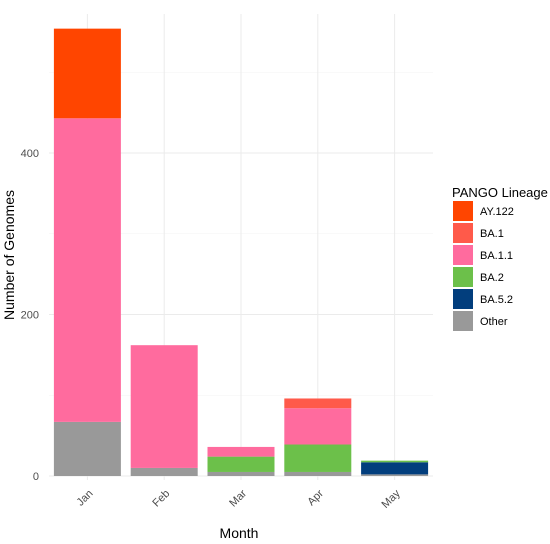 The image size is (550, 544). What do you see at coordinates (500, 192) in the screenshot?
I see `legend-title: PANGO Lineage` at bounding box center [500, 192].